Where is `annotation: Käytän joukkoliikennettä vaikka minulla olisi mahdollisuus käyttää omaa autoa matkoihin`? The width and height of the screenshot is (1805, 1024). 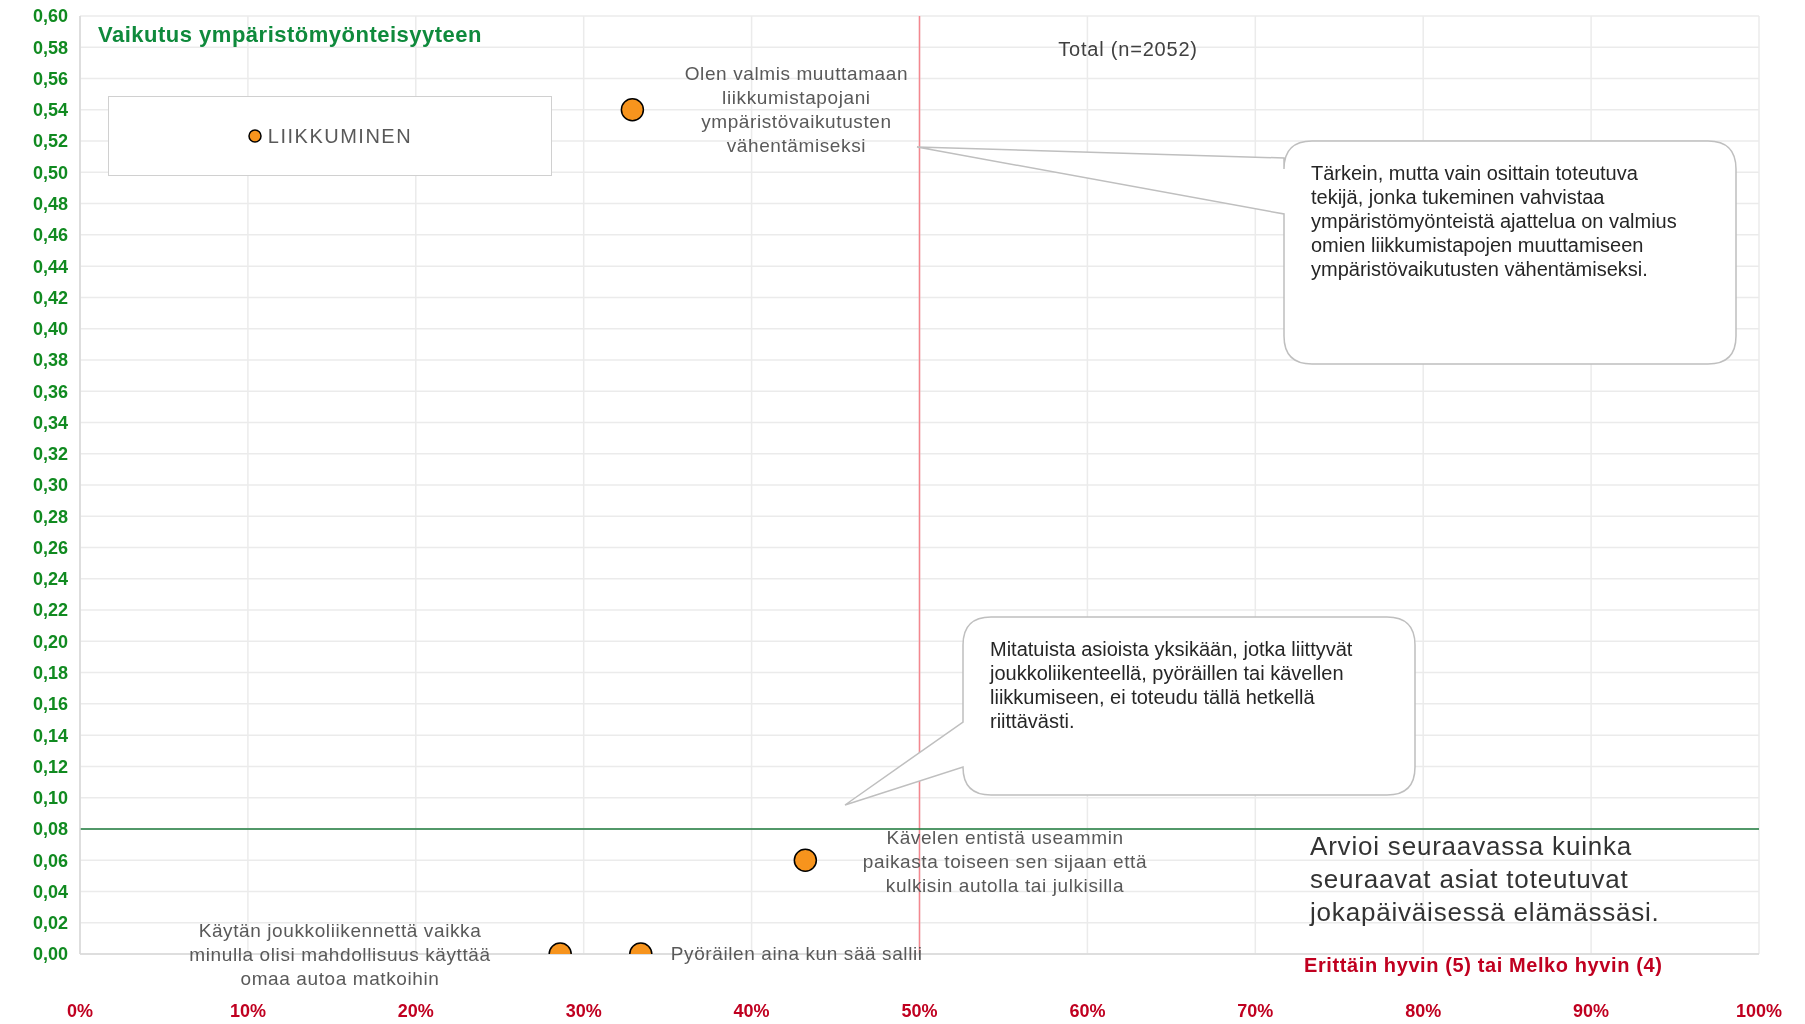
annotation: Käytän joukkoliikennettä vaikka minulla olisi mahdollisuus käyttää omaa autoa matkoihin is located at coordinates (340, 955).